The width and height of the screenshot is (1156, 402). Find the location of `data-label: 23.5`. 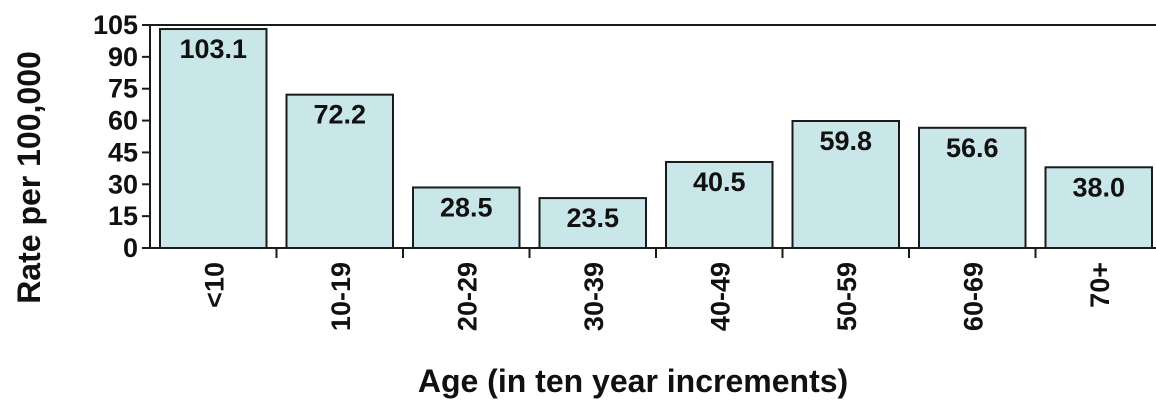

data-label: 23.5 is located at coordinates (592, 218).